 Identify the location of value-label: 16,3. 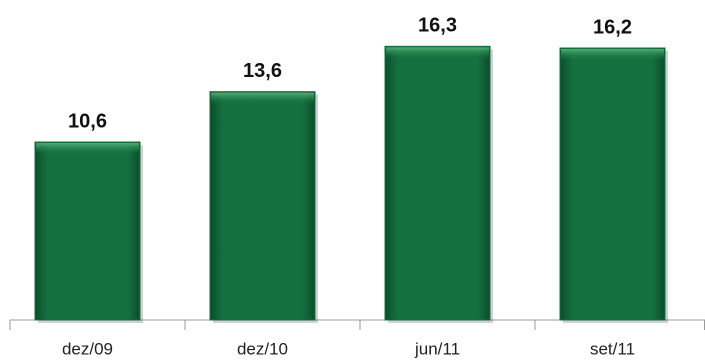
(437, 26).